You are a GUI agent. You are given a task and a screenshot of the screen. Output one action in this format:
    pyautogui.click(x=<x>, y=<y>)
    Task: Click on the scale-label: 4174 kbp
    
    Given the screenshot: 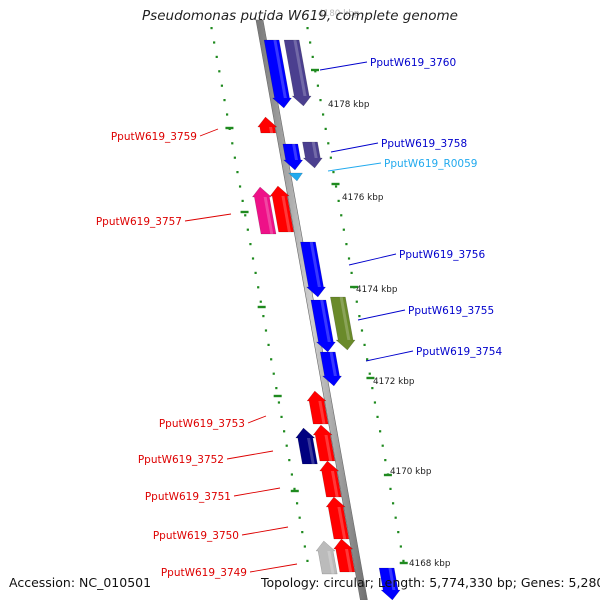 What is the action you would take?
    pyautogui.click(x=377, y=290)
    